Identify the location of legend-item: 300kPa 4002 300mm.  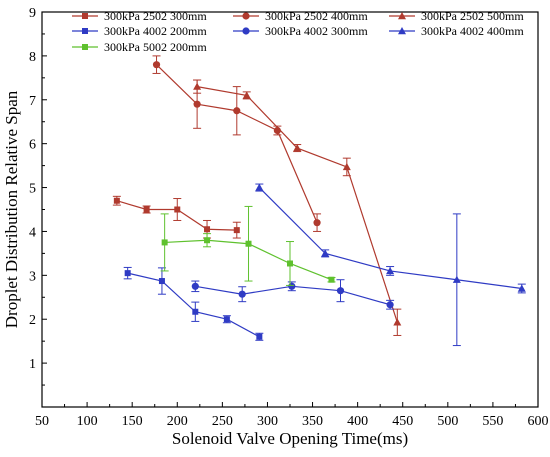
(300, 31).